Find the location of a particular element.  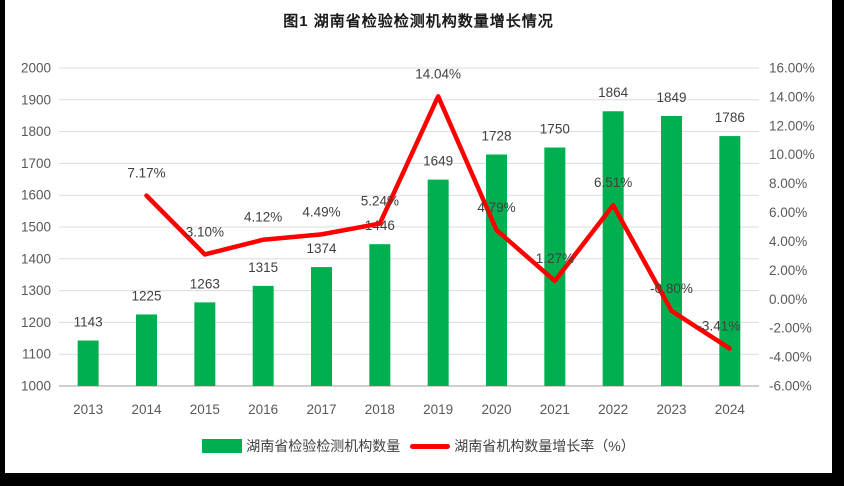

legend-line-swatch-icon is located at coordinates (430, 446).